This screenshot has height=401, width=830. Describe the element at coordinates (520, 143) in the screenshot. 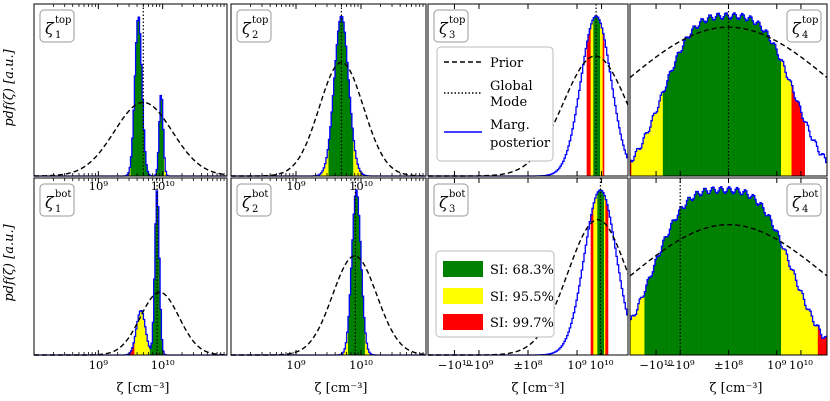

I see `legend-posterior-label-2: posterior` at that location.